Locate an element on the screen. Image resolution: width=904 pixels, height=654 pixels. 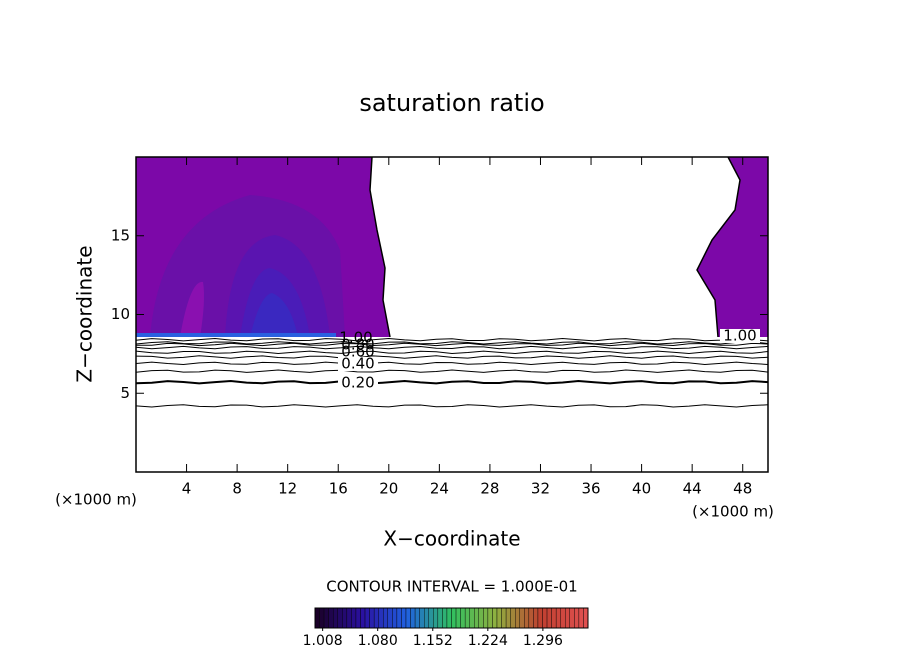
x-tick-label: 4 is located at coordinates (187, 489).